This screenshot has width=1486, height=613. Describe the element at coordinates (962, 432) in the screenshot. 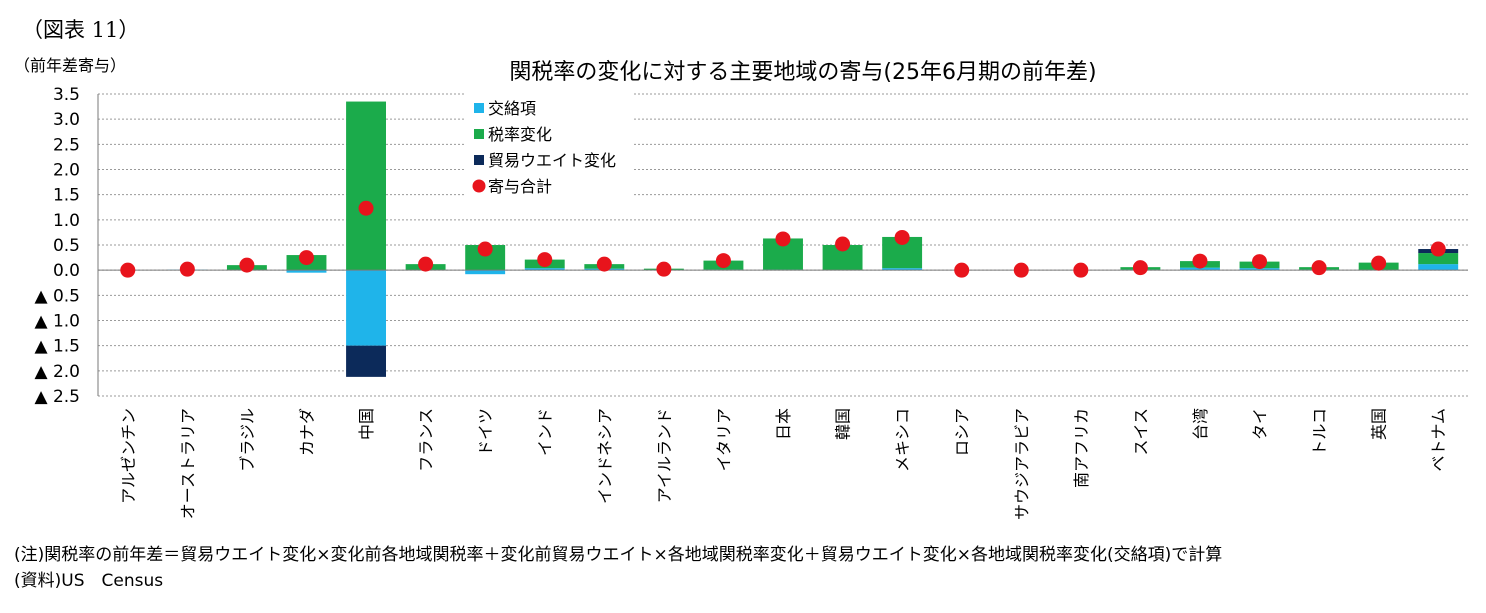

I see `category-label: ロシア` at that location.